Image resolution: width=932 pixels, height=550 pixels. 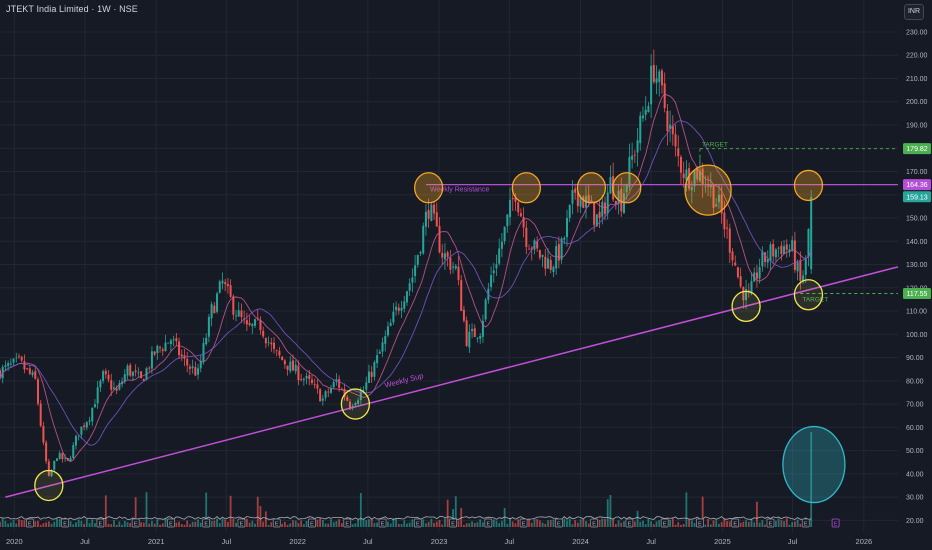 I want to click on price-badge-label: 164.36, so click(x=917, y=185).